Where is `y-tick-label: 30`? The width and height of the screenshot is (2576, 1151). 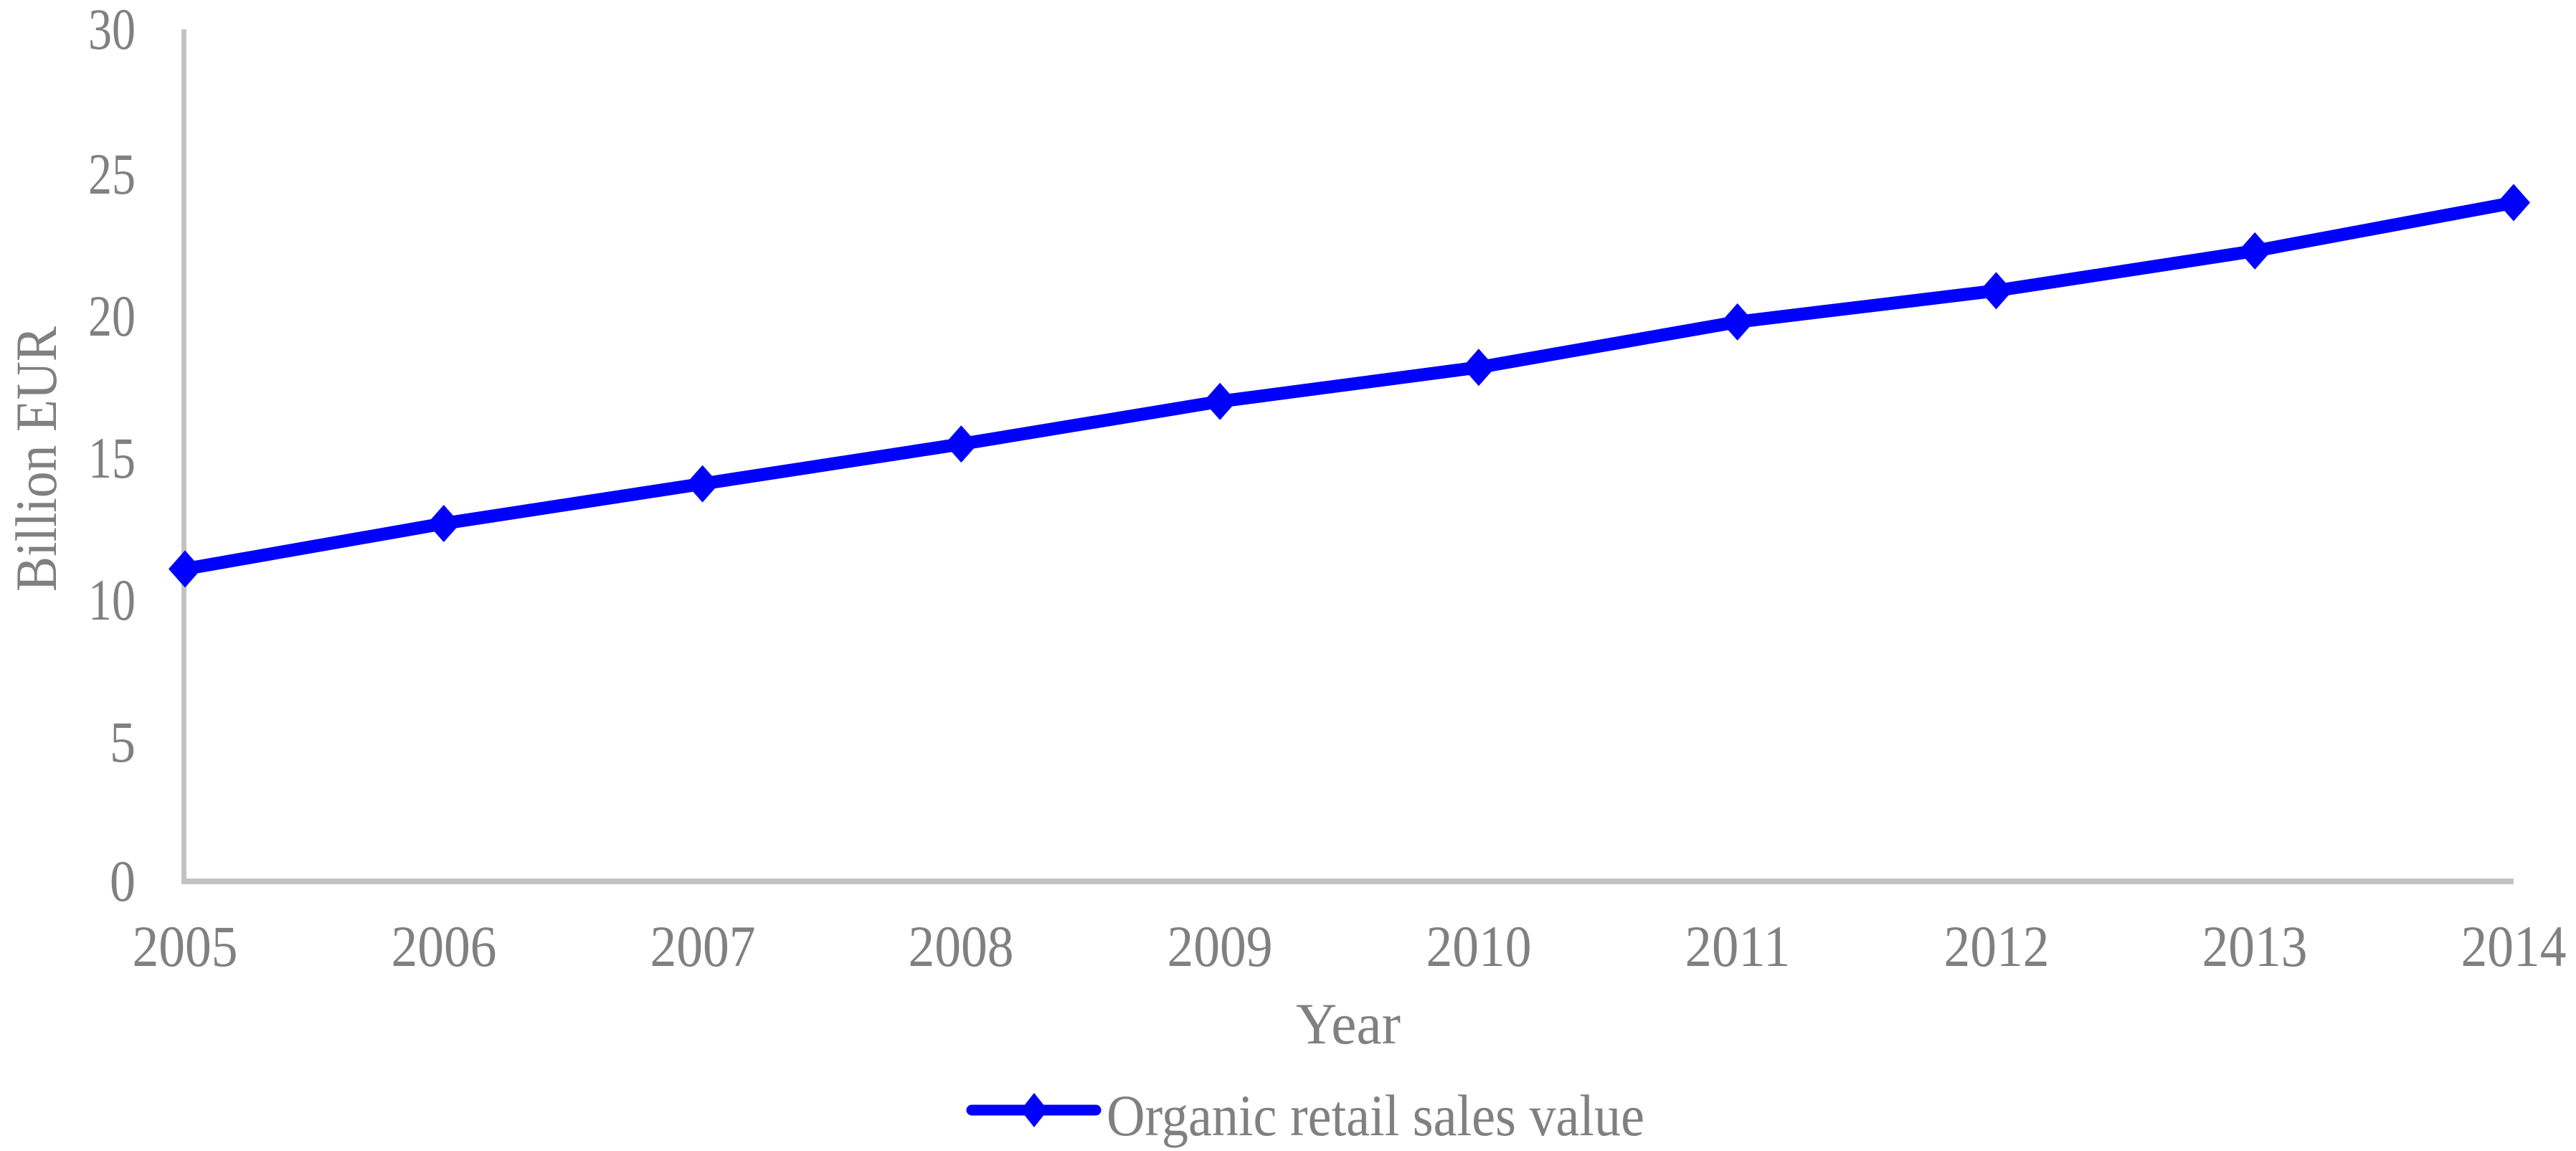
y-tick-label: 30 is located at coordinates (112, 31).